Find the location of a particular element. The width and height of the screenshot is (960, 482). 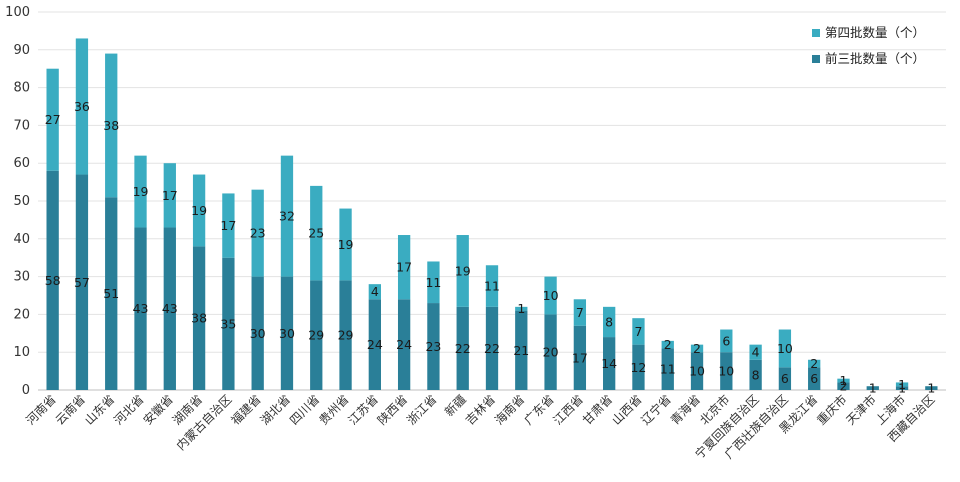

y-tick-label: 80 is located at coordinates (21, 88).